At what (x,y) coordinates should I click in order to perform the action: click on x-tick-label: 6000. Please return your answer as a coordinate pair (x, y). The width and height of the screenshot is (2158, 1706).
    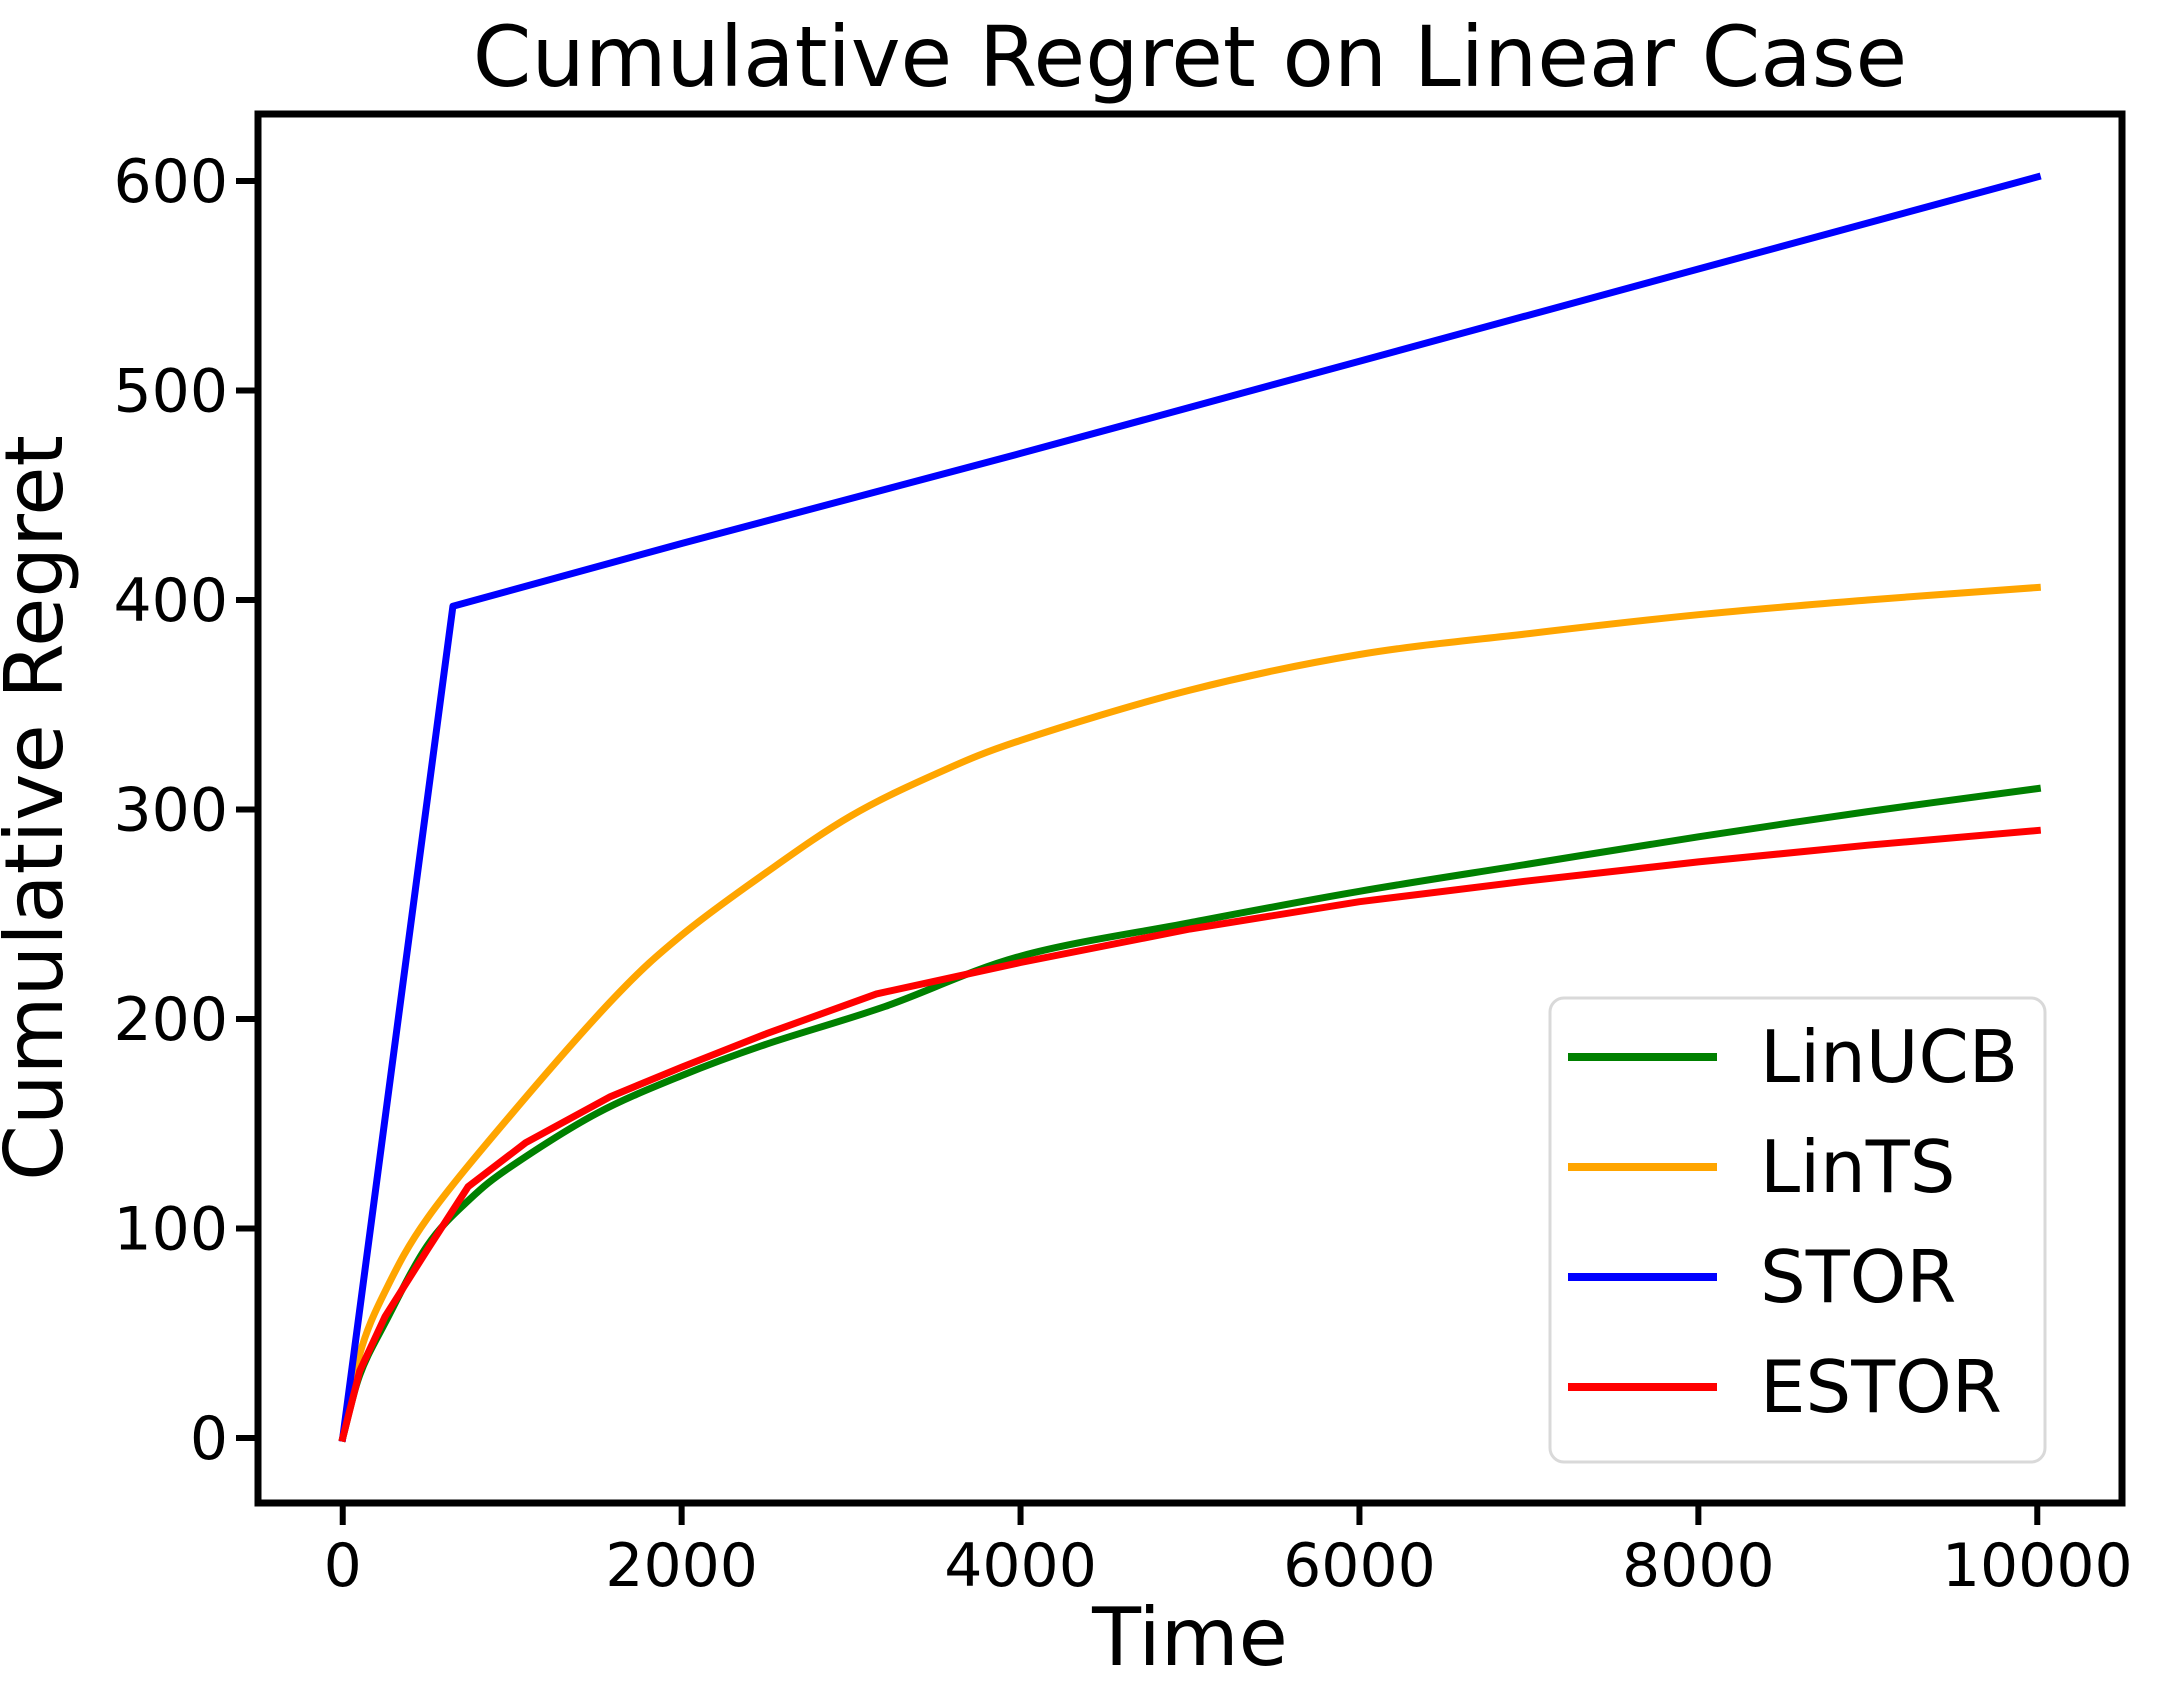
    Looking at the image, I should click on (1359, 1566).